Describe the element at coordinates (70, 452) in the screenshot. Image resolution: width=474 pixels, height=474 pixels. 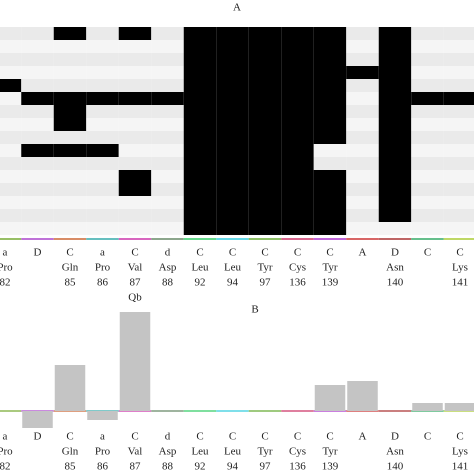
I see `residue-label: Gln` at that location.